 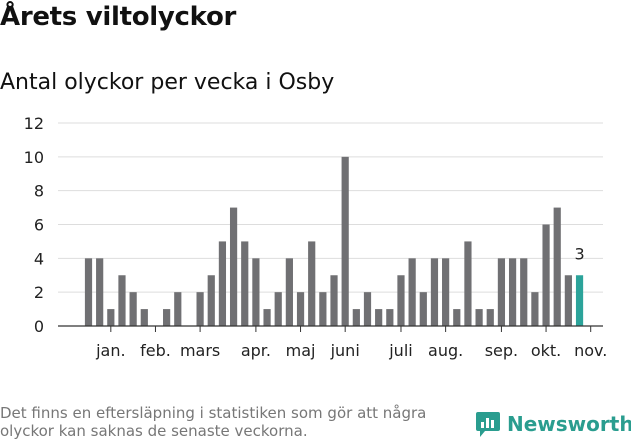 What do you see at coordinates (110, 350) in the screenshot?
I see `x-tick-label: jan.` at bounding box center [110, 350].